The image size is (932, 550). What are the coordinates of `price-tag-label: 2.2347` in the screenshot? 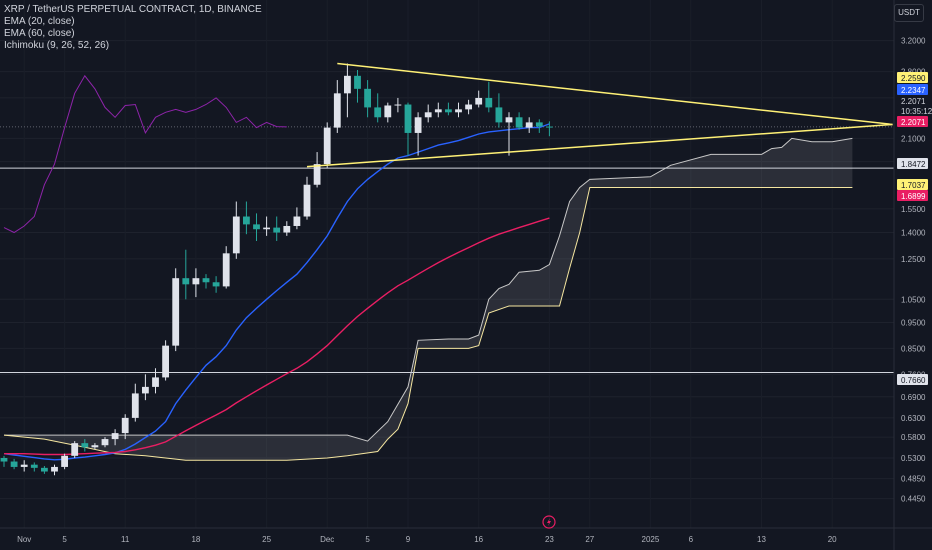 It's located at (913, 90).